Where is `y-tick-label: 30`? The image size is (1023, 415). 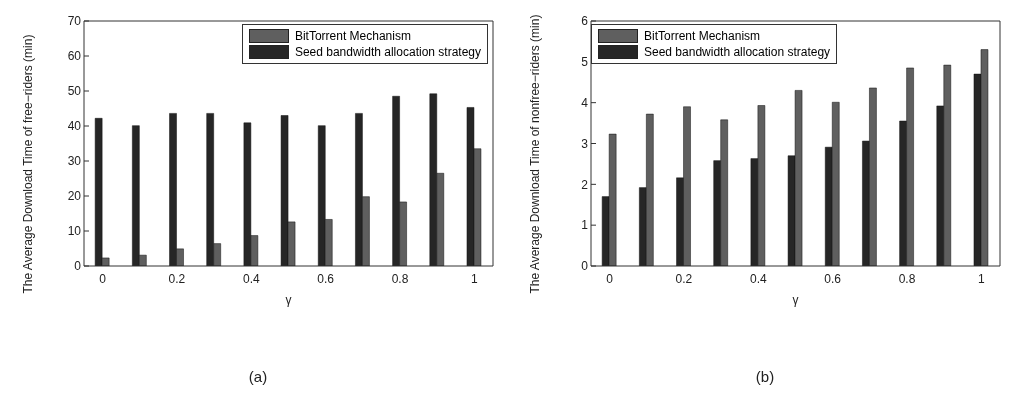
y-tick-label: 30 is located at coordinates (74, 161).